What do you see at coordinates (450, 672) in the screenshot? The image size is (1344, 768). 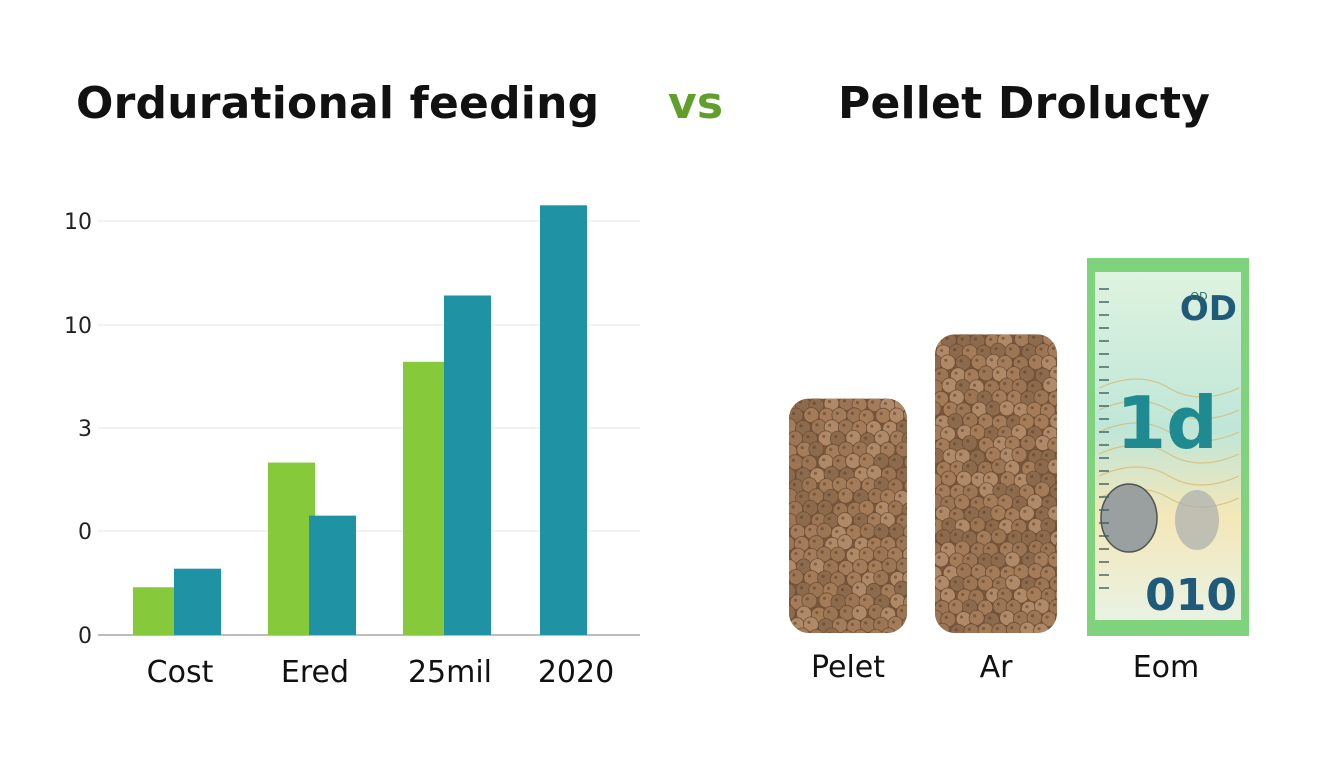 I see `category-label: 25mil` at bounding box center [450, 672].